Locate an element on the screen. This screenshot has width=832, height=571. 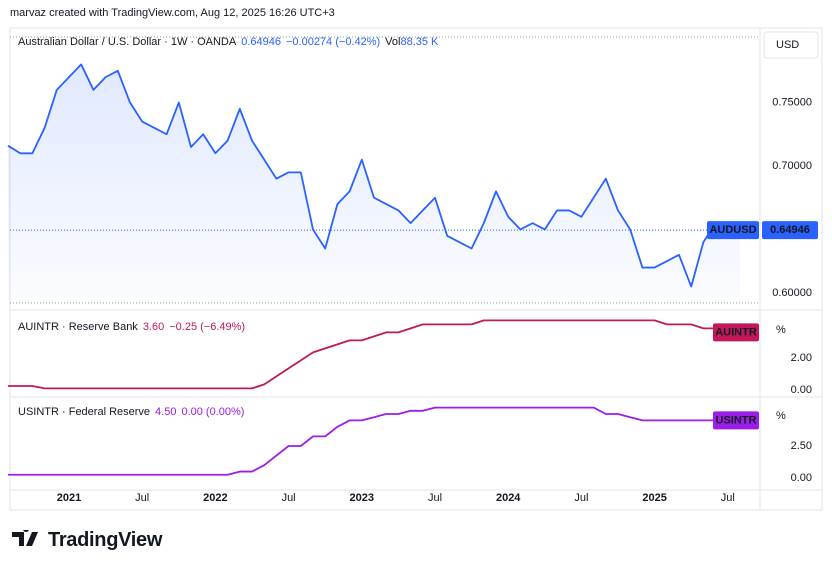
x-tick-label: 2021 is located at coordinates (69, 498).